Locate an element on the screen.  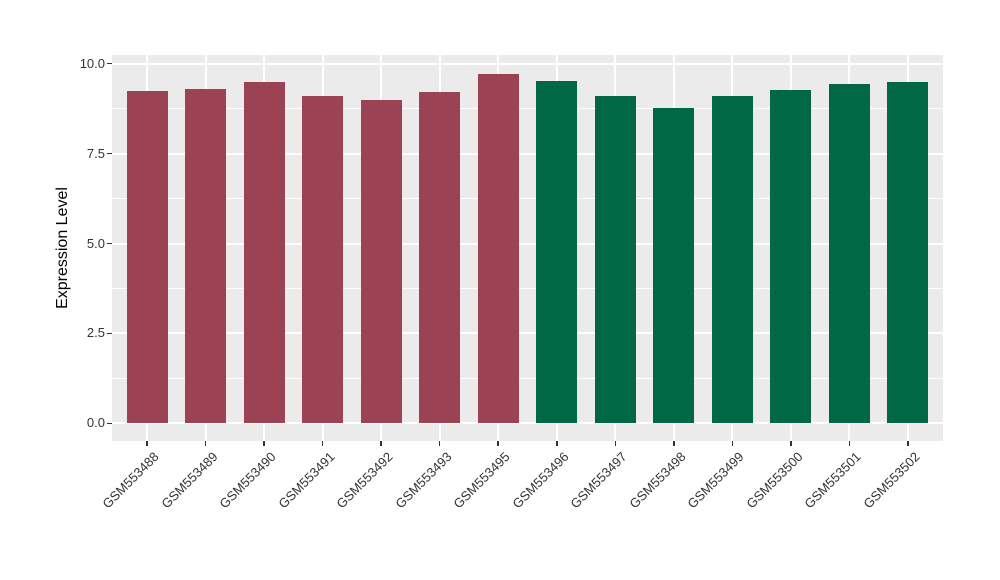
x-tick-label-GSM553496: GSM553496 is located at coordinates (540, 480).